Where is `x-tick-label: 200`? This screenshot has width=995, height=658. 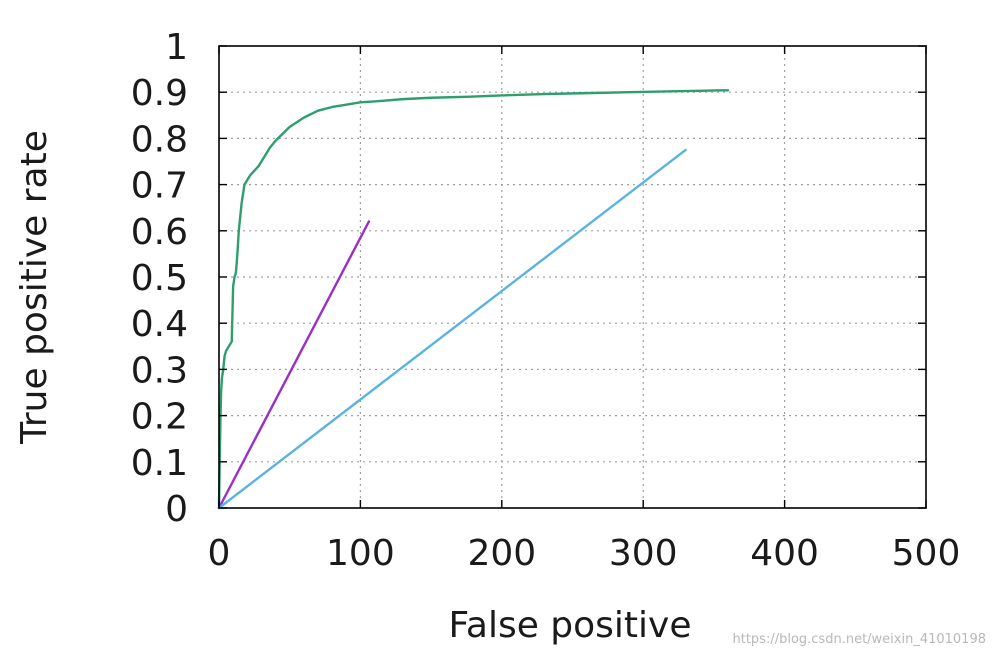 x-tick-label: 200 is located at coordinates (501, 553).